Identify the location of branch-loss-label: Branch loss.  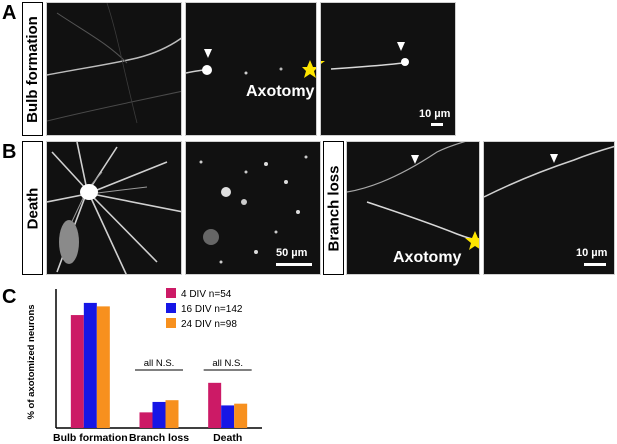
(333, 208).